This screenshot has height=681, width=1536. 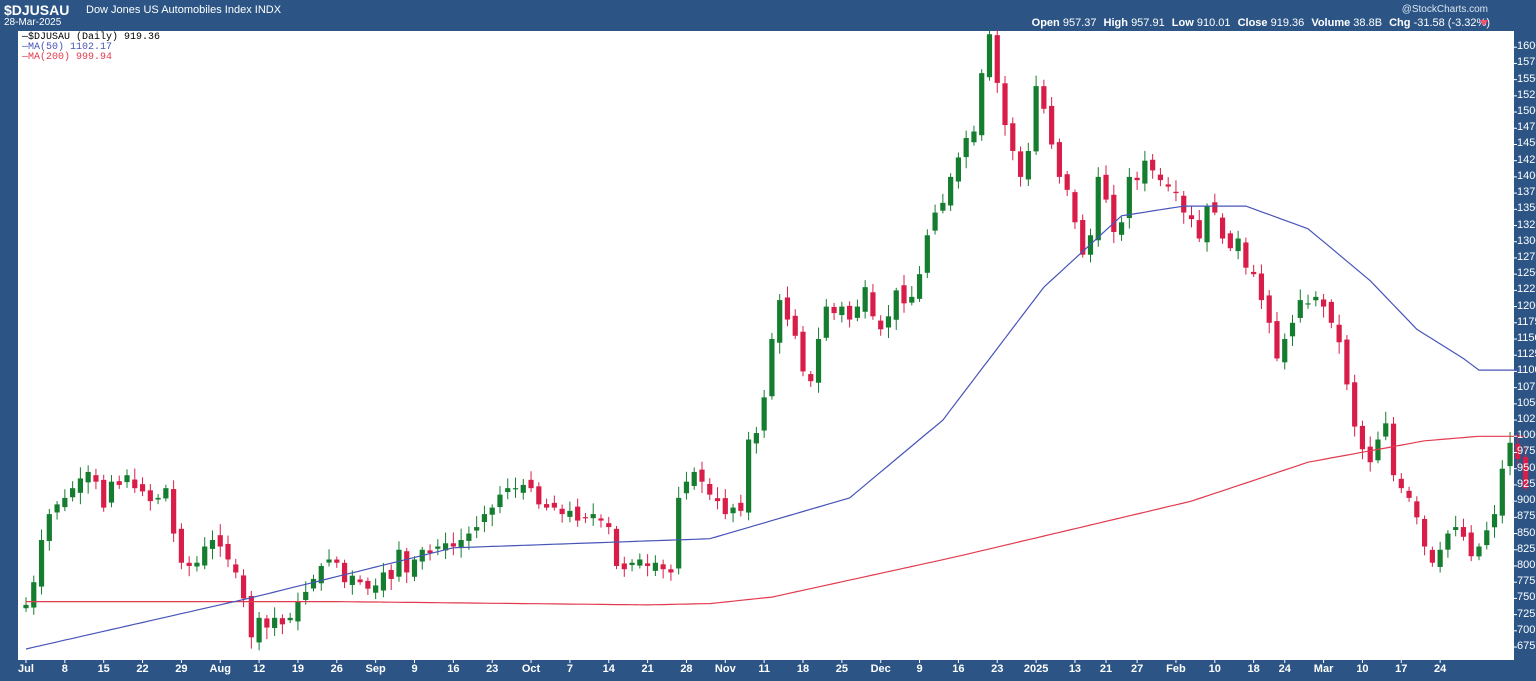 I want to click on x-tick-label: Aug, so click(x=220, y=669).